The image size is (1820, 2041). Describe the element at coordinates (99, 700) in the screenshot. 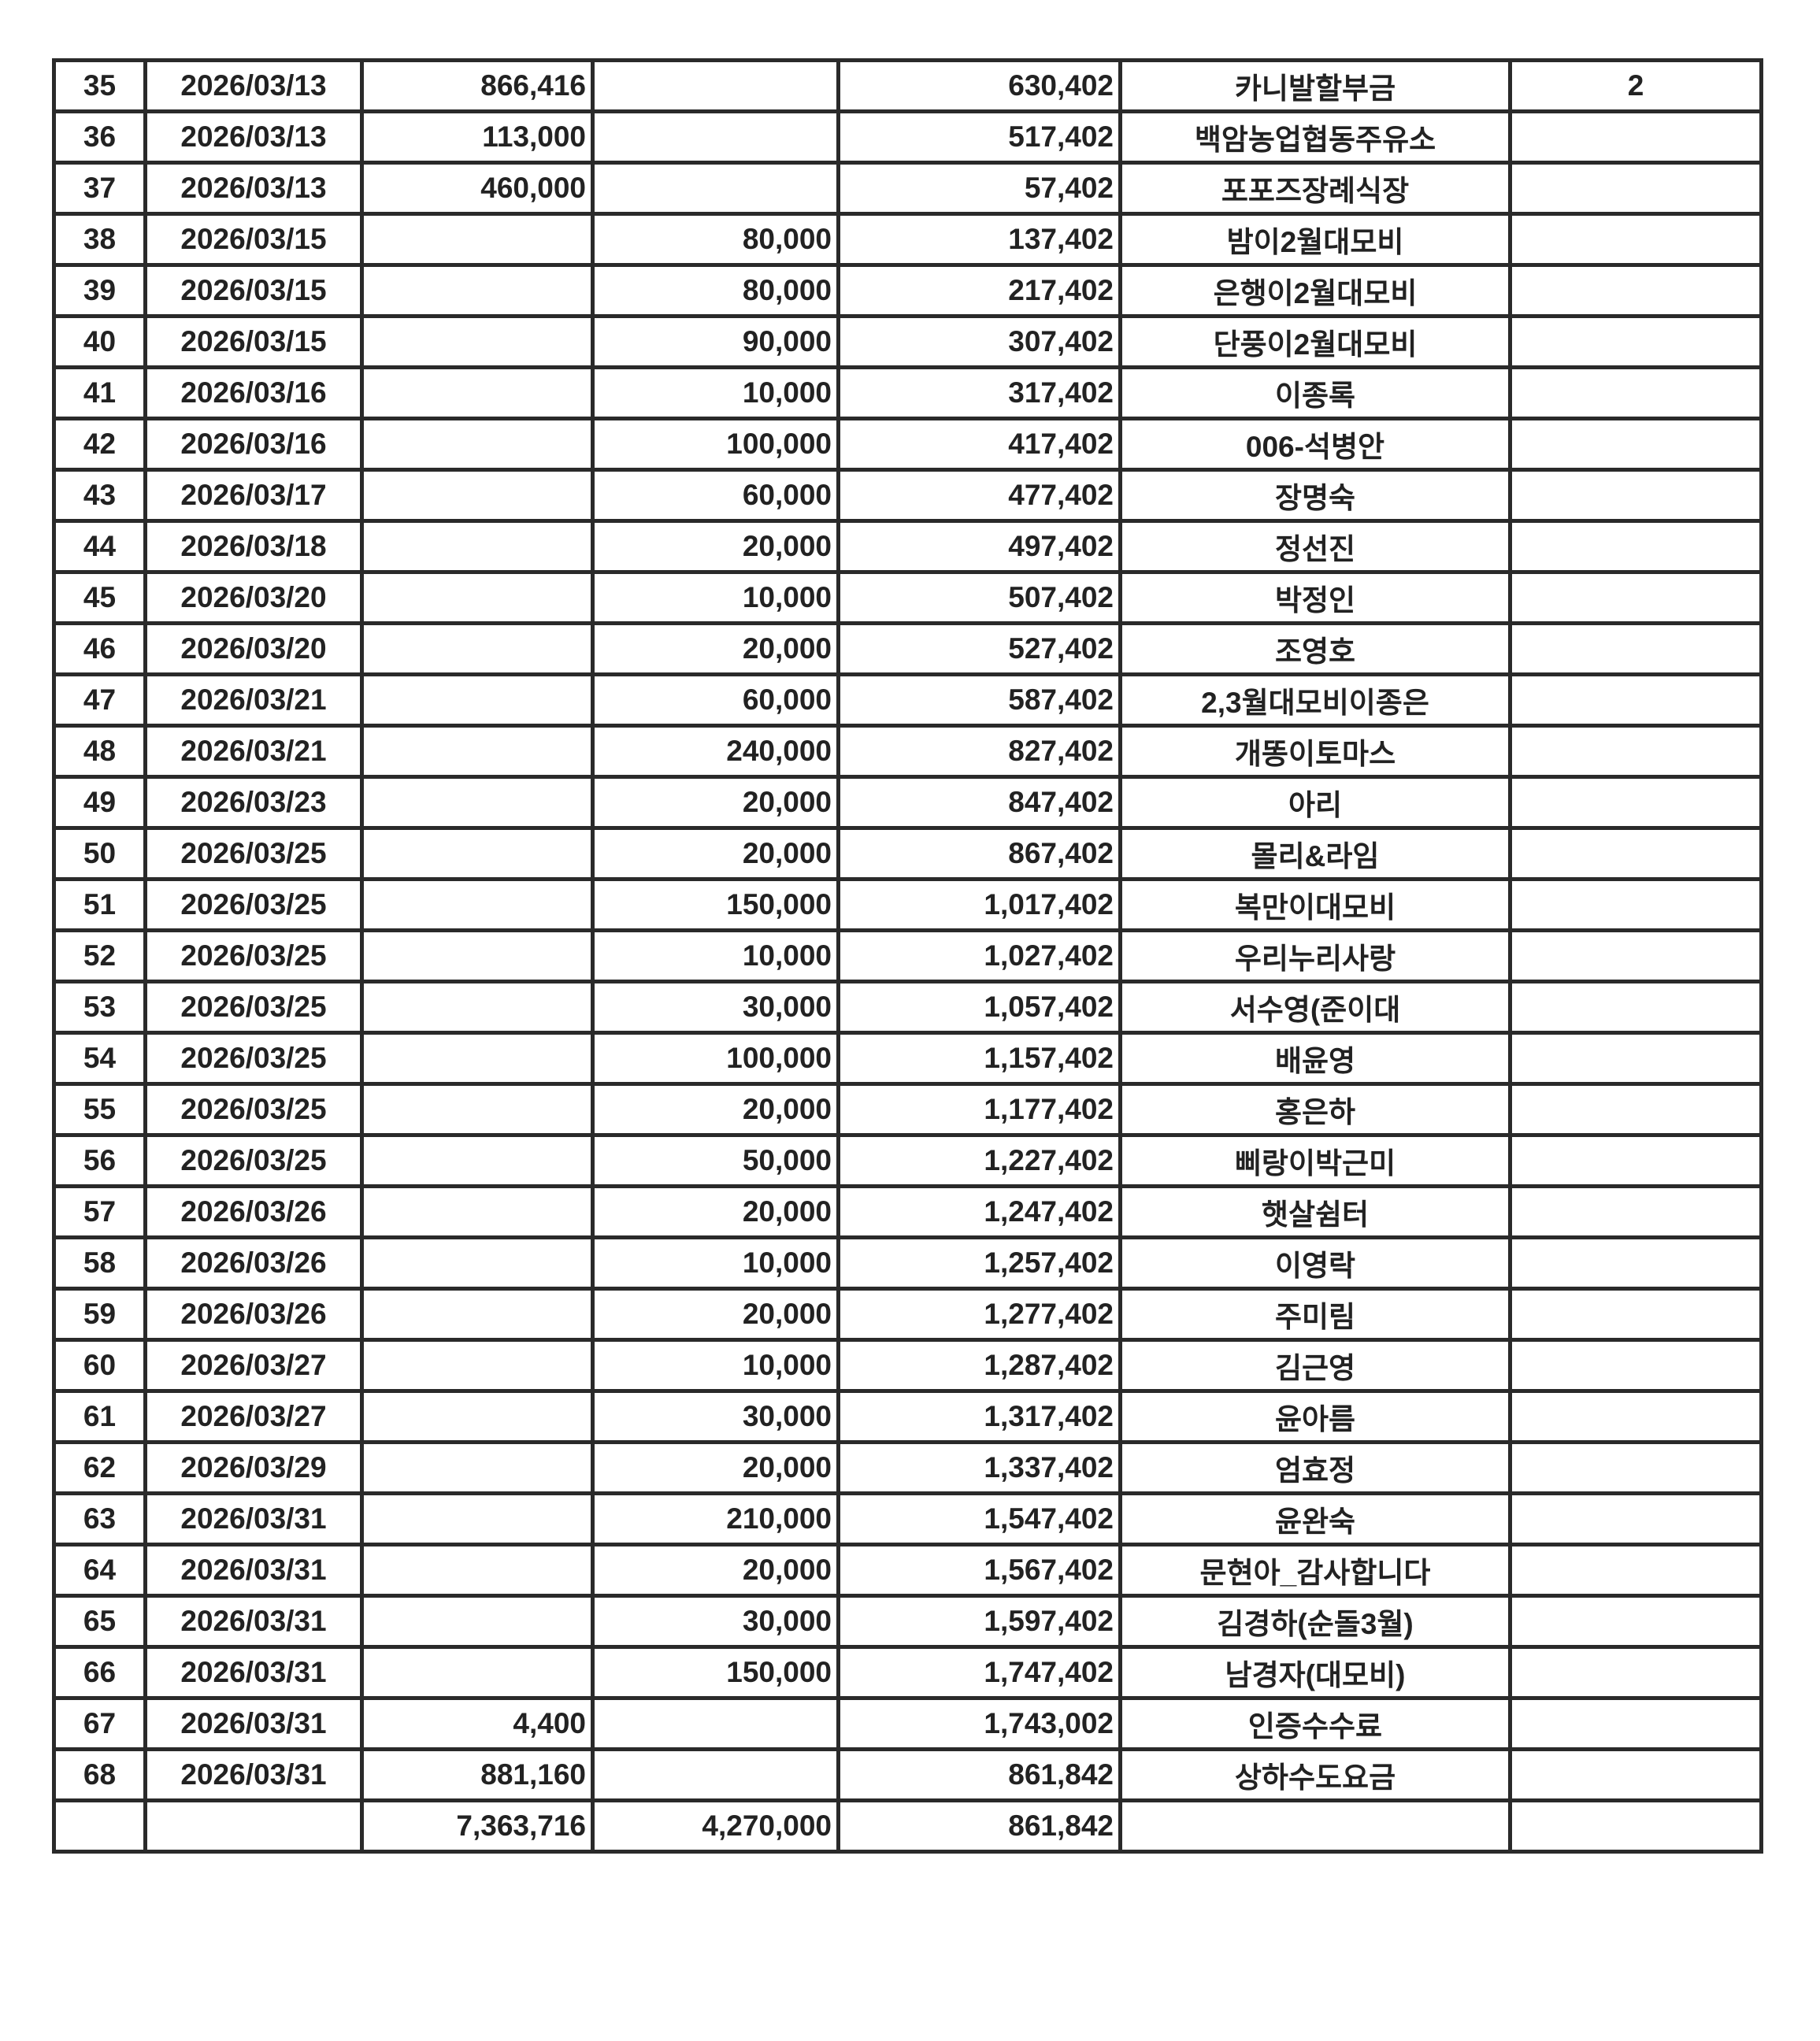

I see `row-number-cell: 47` at that location.